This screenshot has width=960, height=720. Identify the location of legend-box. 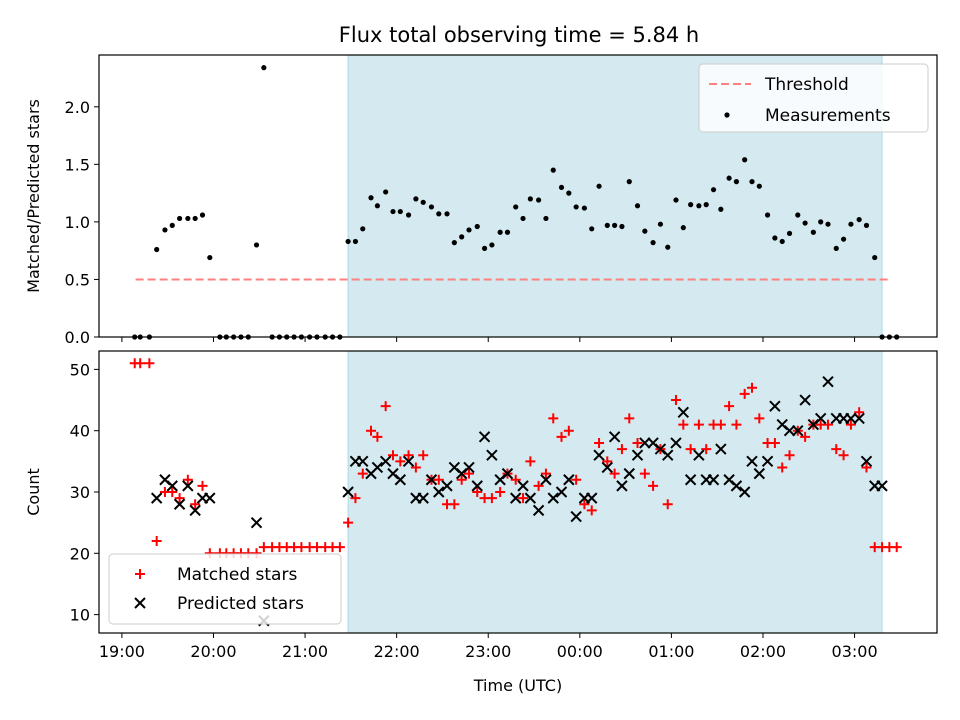
(225, 589).